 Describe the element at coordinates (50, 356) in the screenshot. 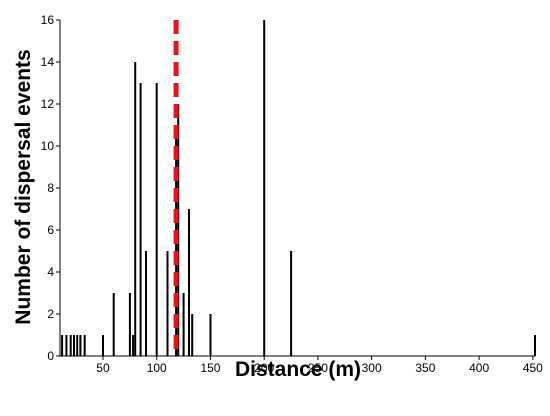

I see `y-tick-label: 0` at that location.